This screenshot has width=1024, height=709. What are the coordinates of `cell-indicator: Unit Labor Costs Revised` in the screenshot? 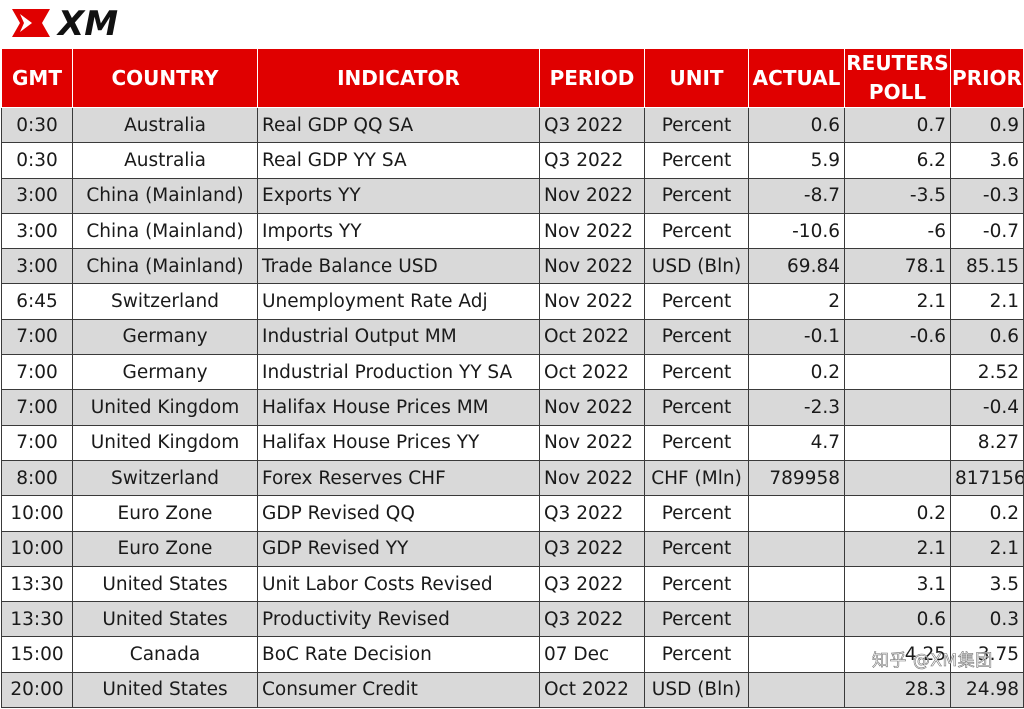 It's located at (398, 584).